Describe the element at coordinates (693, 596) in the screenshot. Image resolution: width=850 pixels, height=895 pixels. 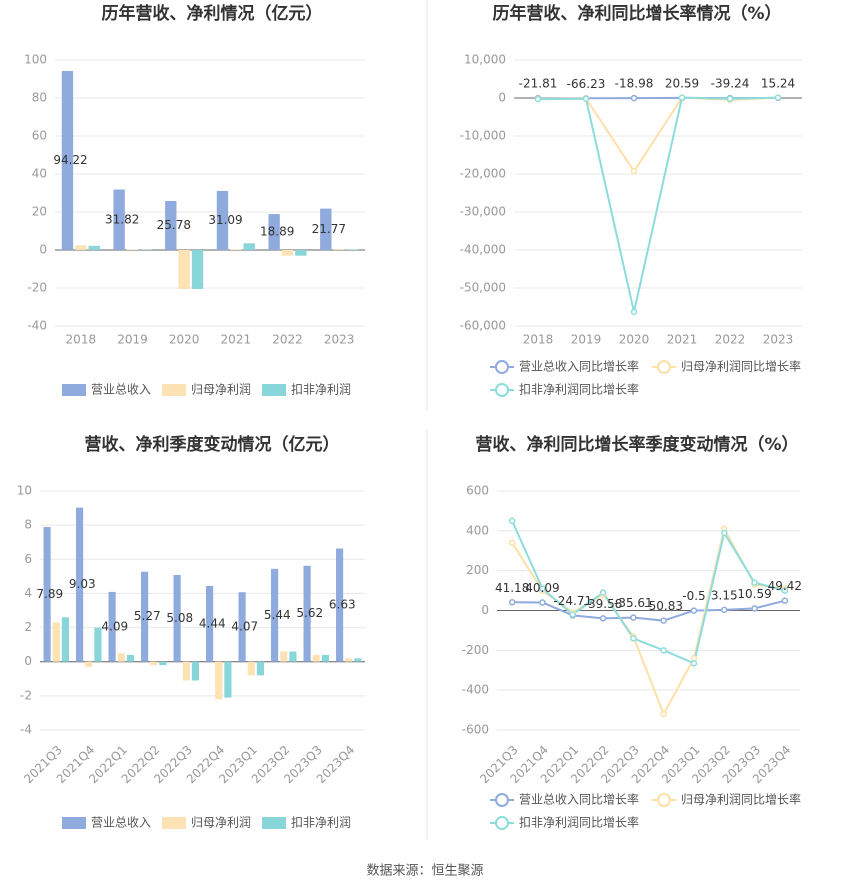
I see `data-label: -0.5` at that location.